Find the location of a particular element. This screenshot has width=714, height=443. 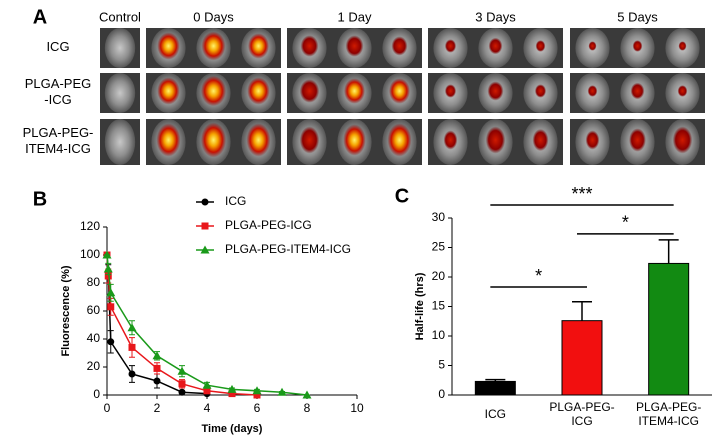

x-tick-label: 0 is located at coordinates (107, 408).